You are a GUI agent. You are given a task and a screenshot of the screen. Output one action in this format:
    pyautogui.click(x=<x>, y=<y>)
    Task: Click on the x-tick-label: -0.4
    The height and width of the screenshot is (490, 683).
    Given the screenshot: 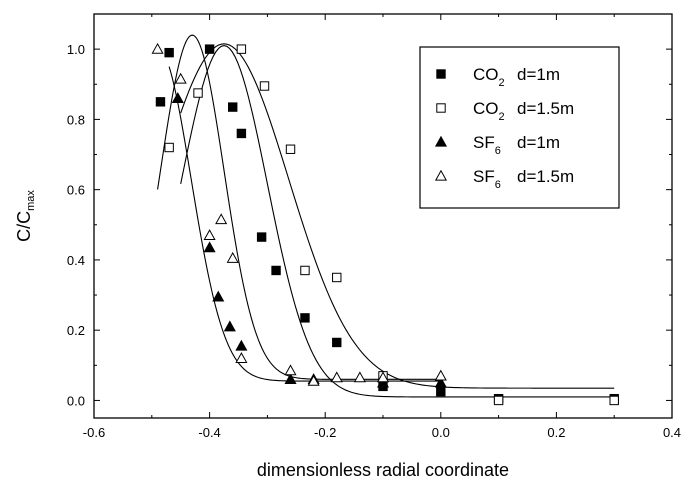 What is the action you would take?
    pyautogui.click(x=209, y=432)
    